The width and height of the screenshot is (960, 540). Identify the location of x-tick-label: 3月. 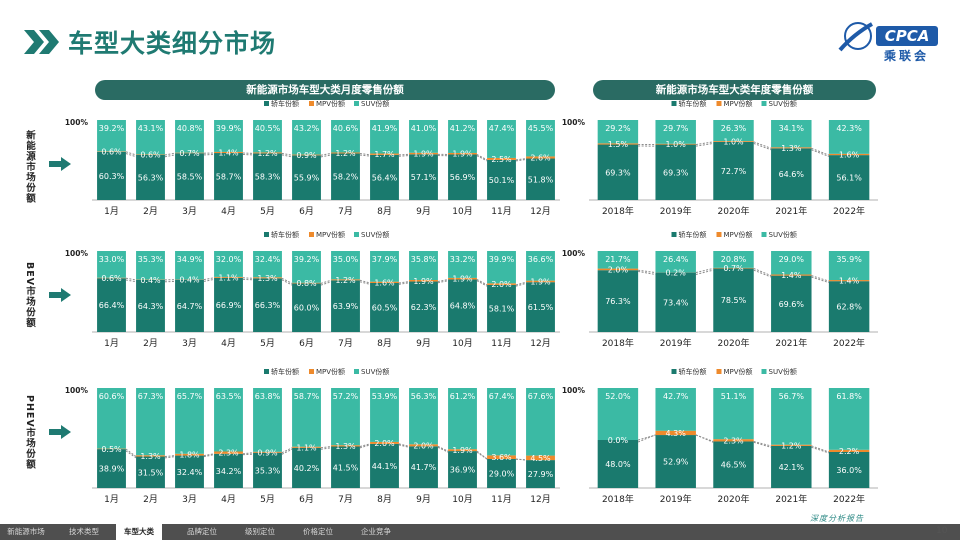
(189, 343).